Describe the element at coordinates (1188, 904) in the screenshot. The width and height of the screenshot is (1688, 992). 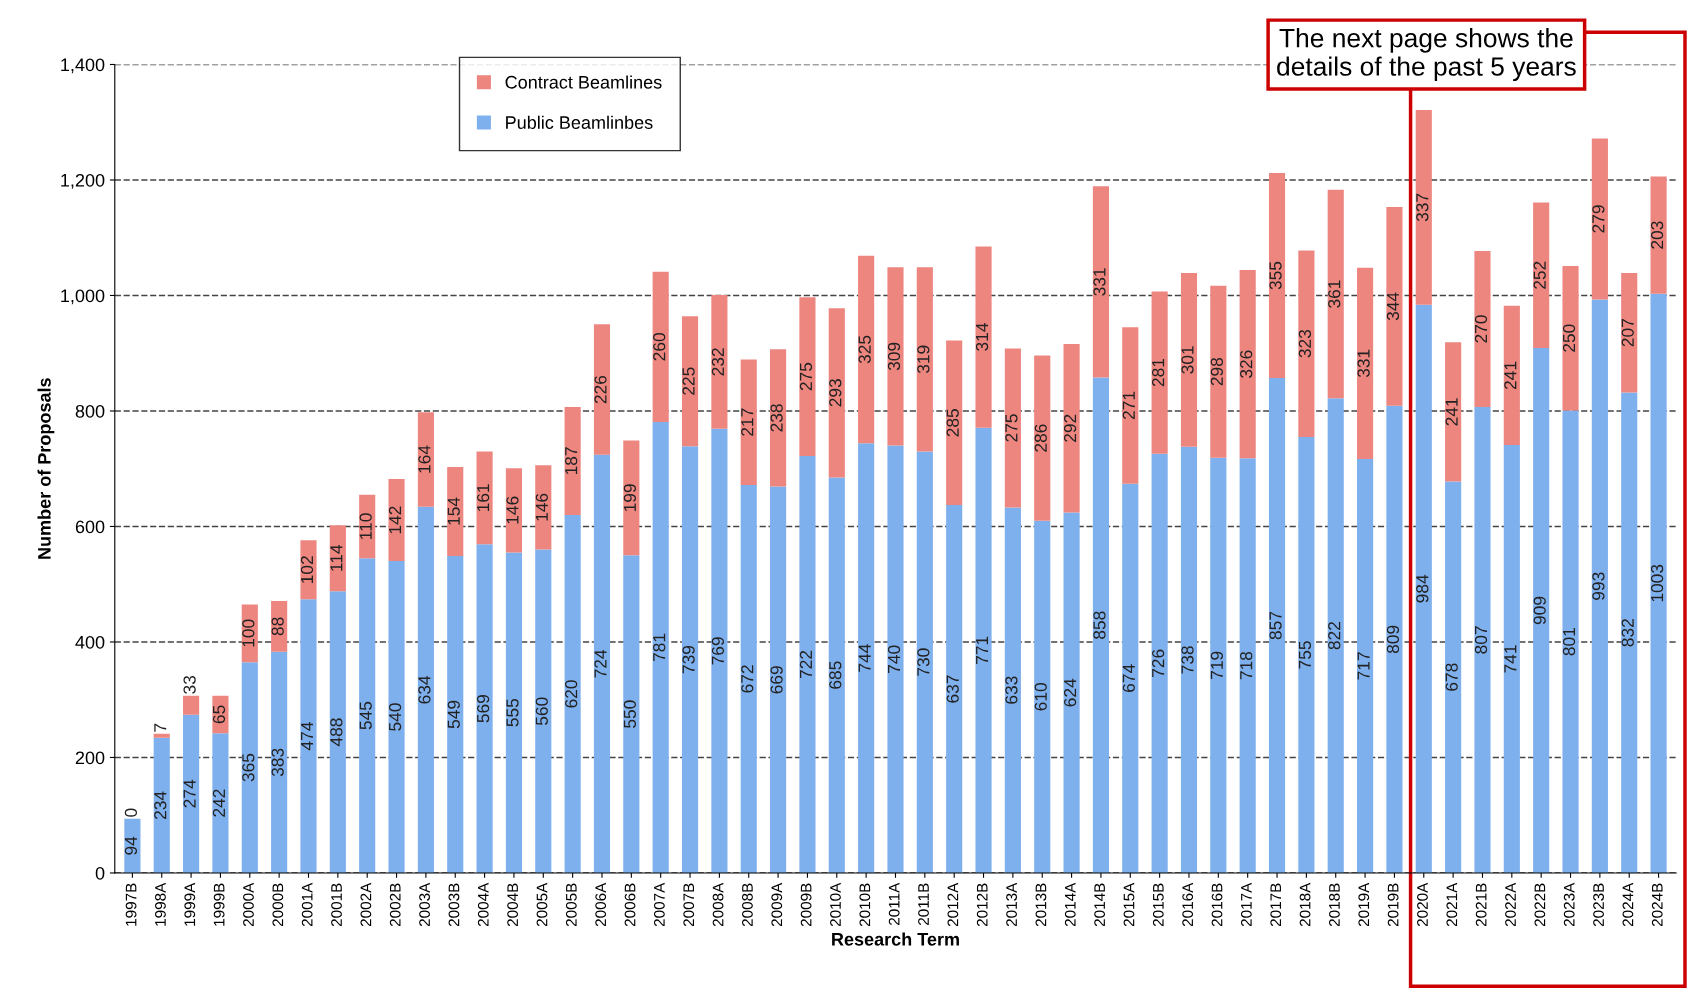
I see `x-tick-label: 2016A` at that location.